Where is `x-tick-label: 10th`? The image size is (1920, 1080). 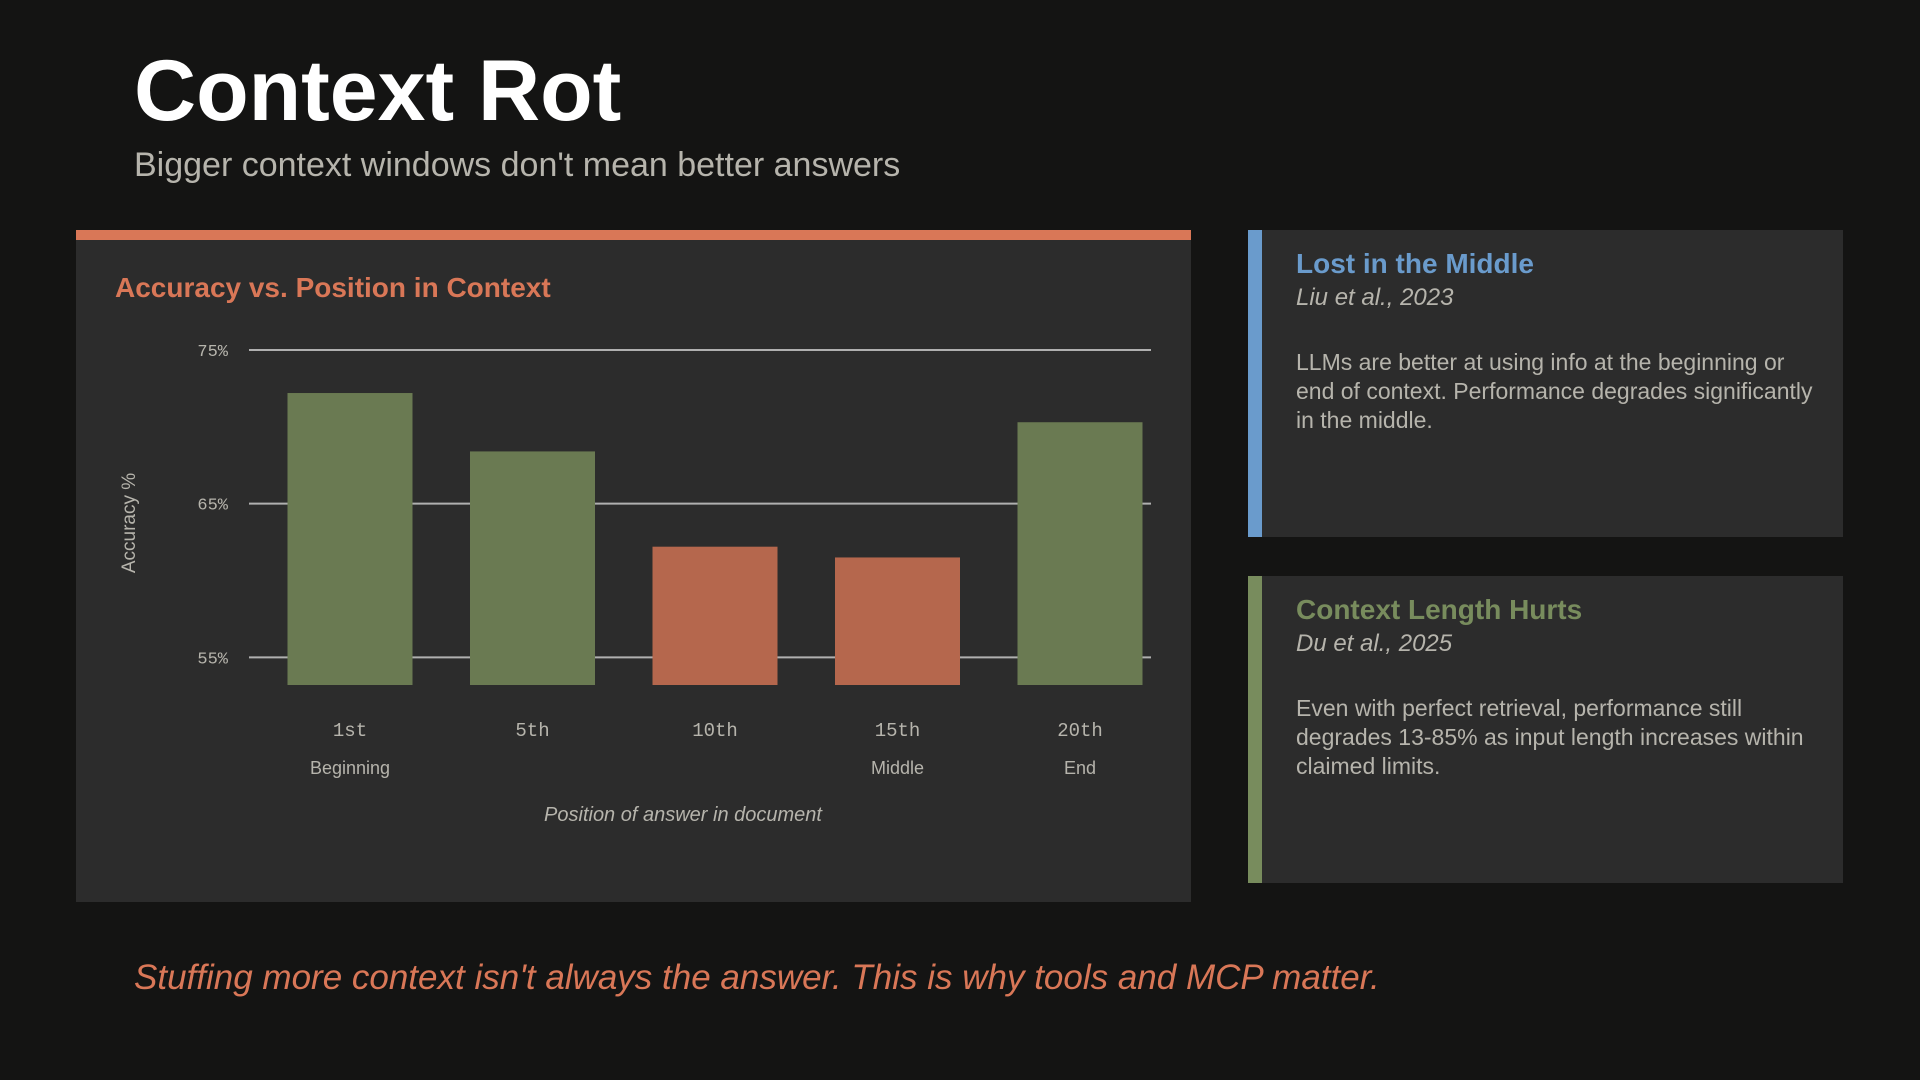 x-tick-label: 10th is located at coordinates (715, 731).